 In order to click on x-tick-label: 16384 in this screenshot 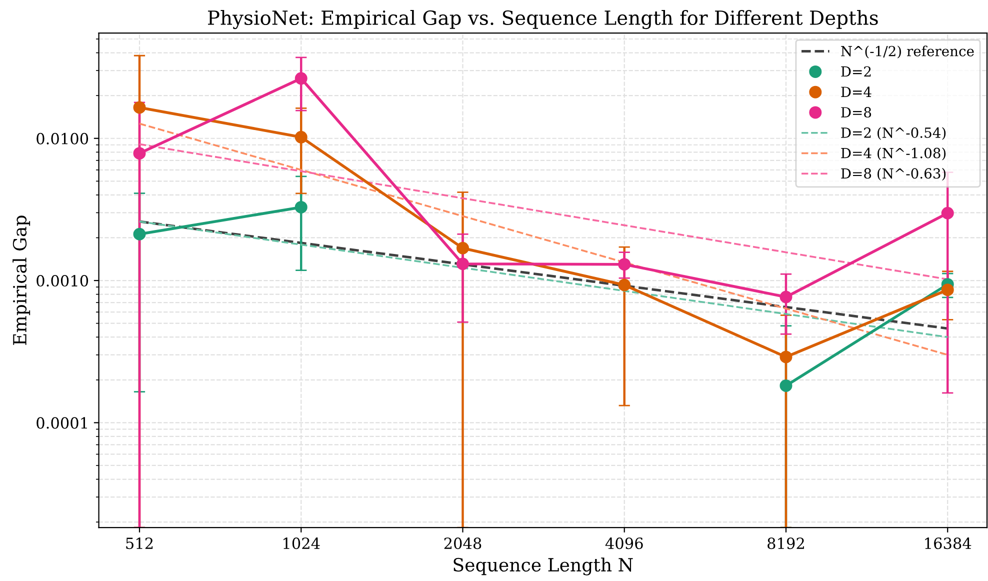, I will do `click(948, 544)`.